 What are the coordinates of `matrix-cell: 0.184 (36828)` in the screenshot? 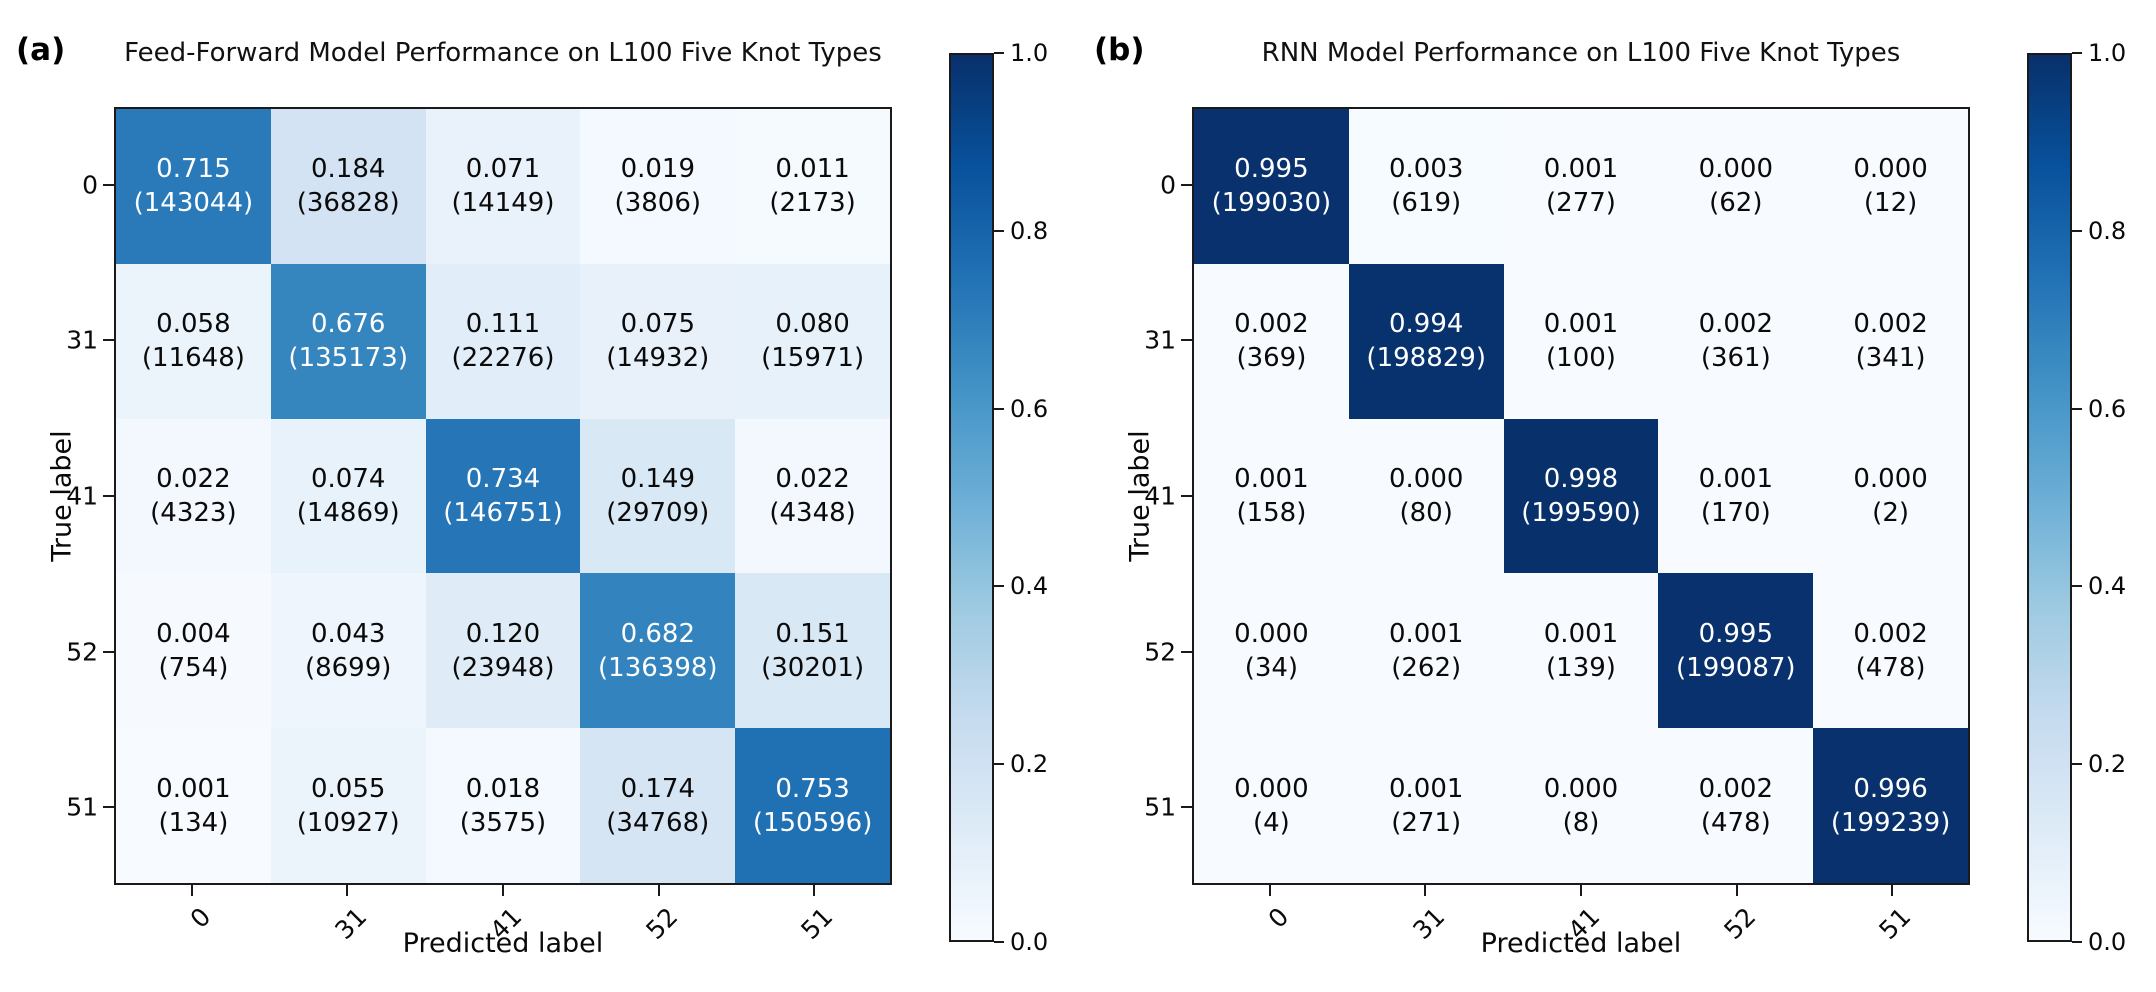 It's located at (348, 186).